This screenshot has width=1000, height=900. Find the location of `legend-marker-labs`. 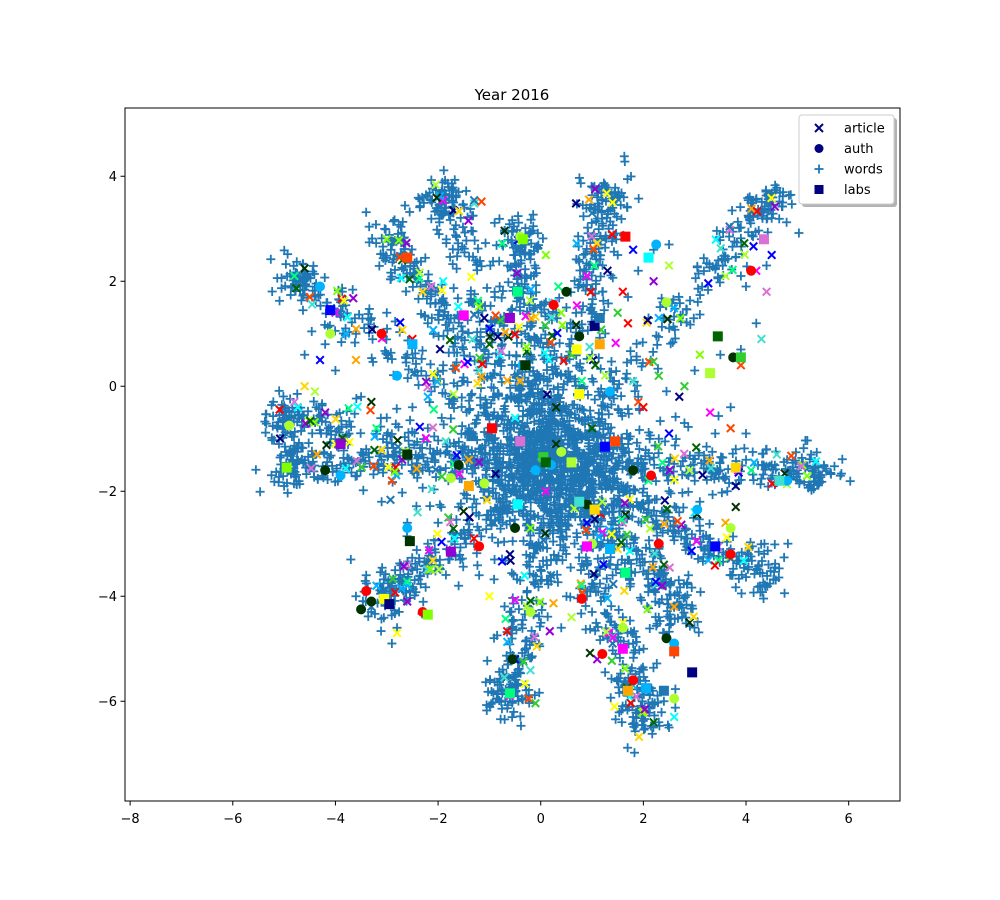

legend-marker-labs is located at coordinates (819, 189).